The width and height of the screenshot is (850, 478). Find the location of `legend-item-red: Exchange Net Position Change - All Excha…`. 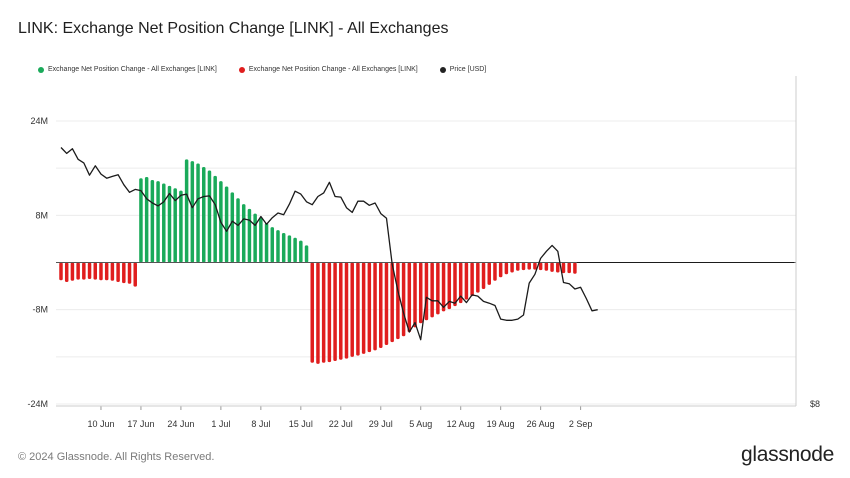

legend-item-red: Exchange Net Position Change - All Excha… is located at coordinates (328, 69).